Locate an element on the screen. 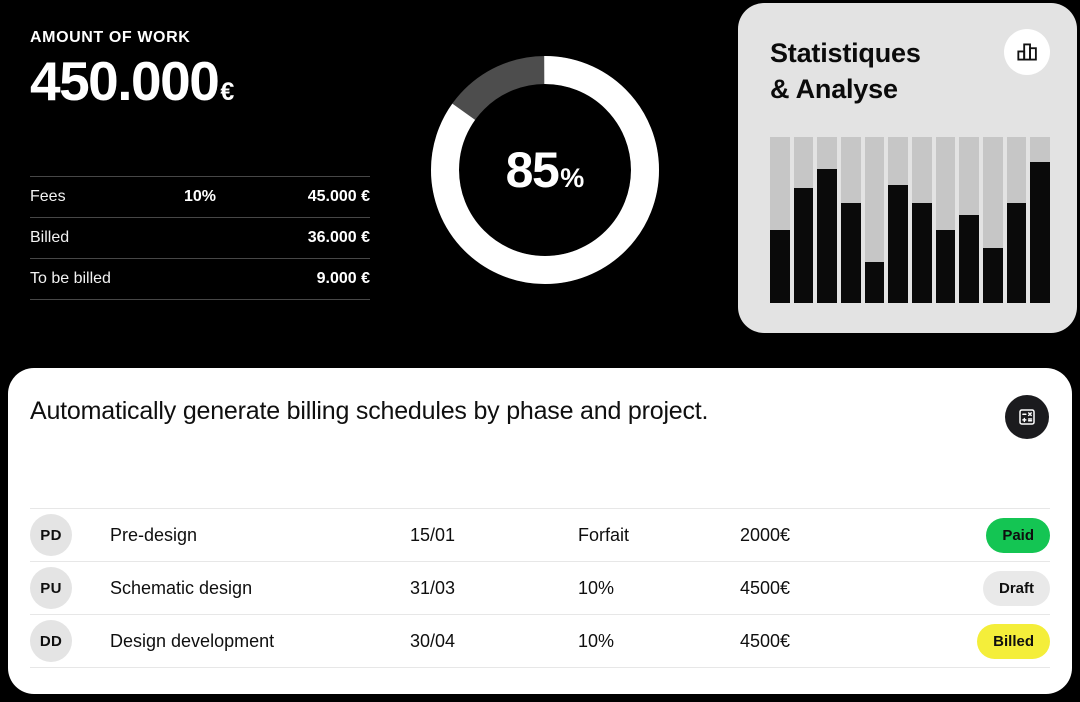 The height and width of the screenshot is (702, 1080). phase-initials: DD is located at coordinates (51, 641).